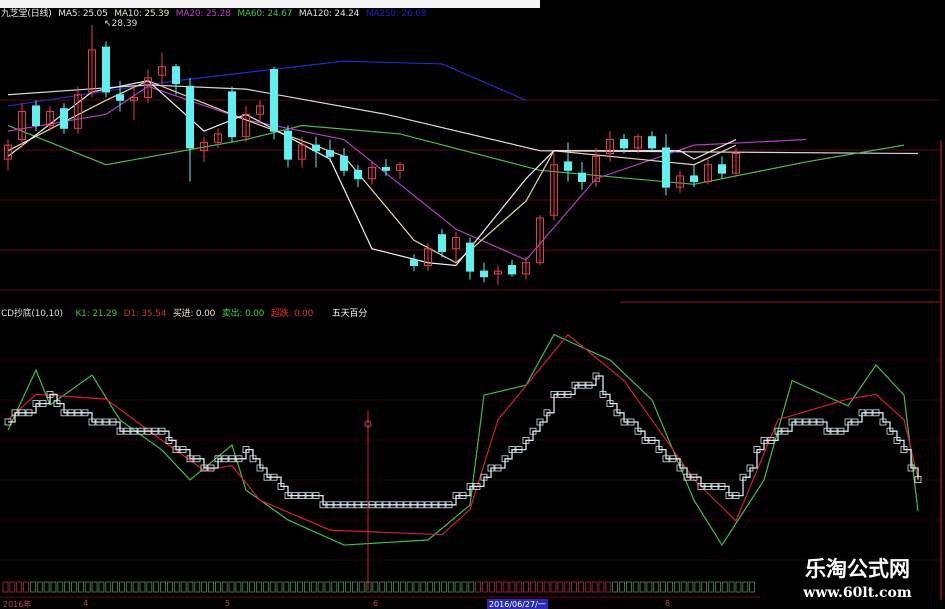 Image resolution: width=945 pixels, height=609 pixels. What do you see at coordinates (265, 14) in the screenshot?
I see `ma60-label: MA60: 24.67` at bounding box center [265, 14].